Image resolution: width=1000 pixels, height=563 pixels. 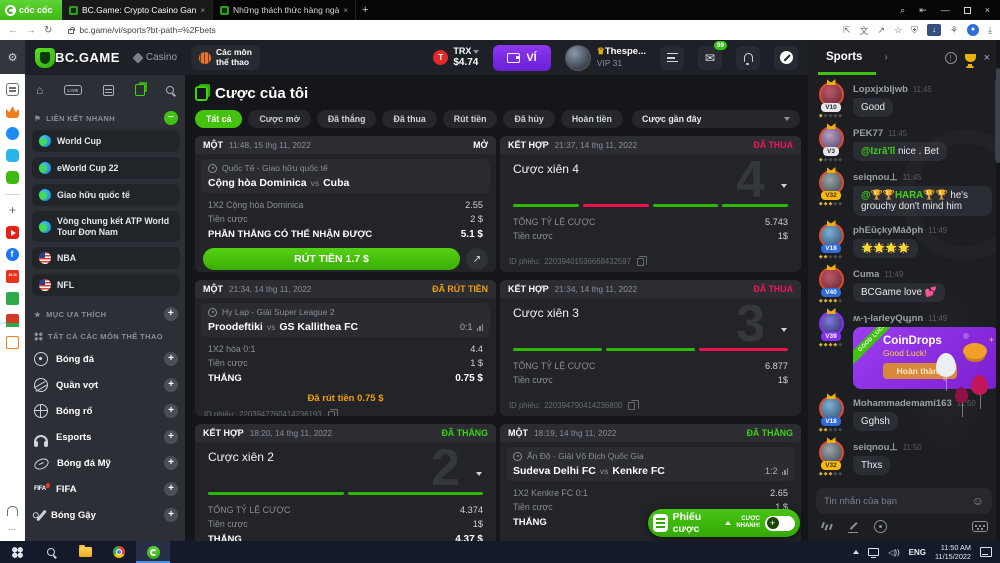 I want to click on reading-list-icon, so click(x=12, y=89).